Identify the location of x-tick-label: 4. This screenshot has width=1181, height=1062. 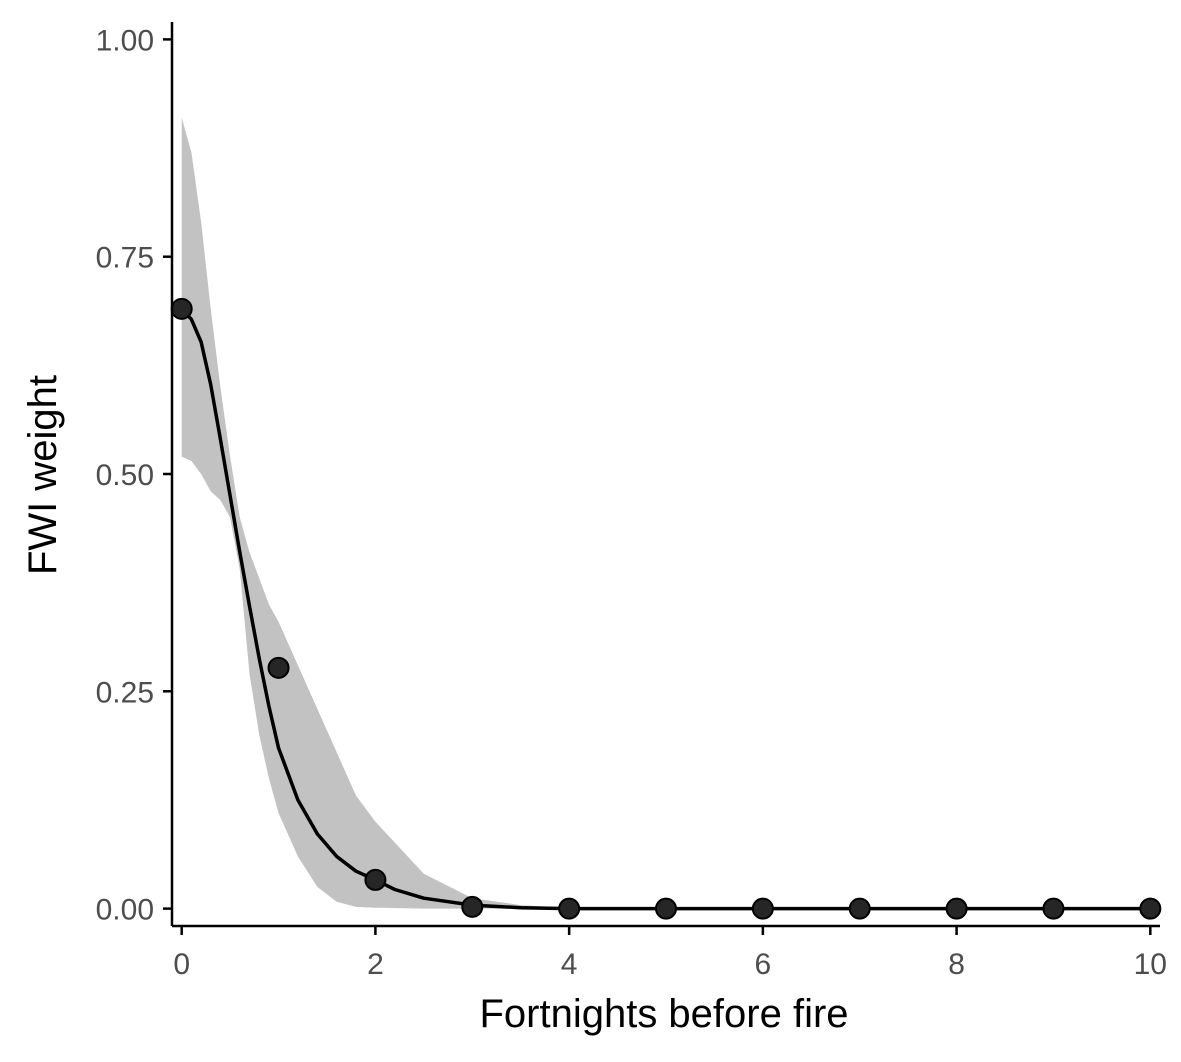
(569, 964).